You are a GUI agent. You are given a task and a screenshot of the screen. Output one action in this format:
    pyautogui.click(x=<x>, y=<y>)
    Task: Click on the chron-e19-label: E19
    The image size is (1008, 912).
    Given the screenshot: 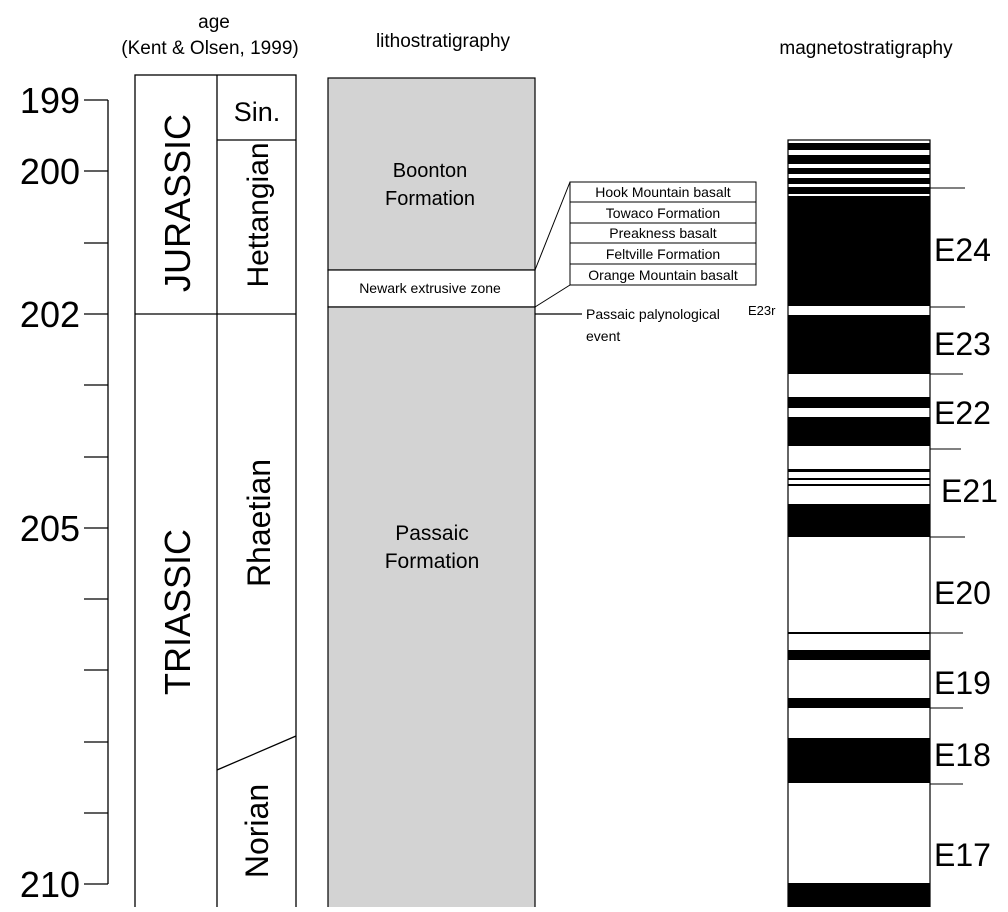 What is the action you would take?
    pyautogui.click(x=962, y=683)
    